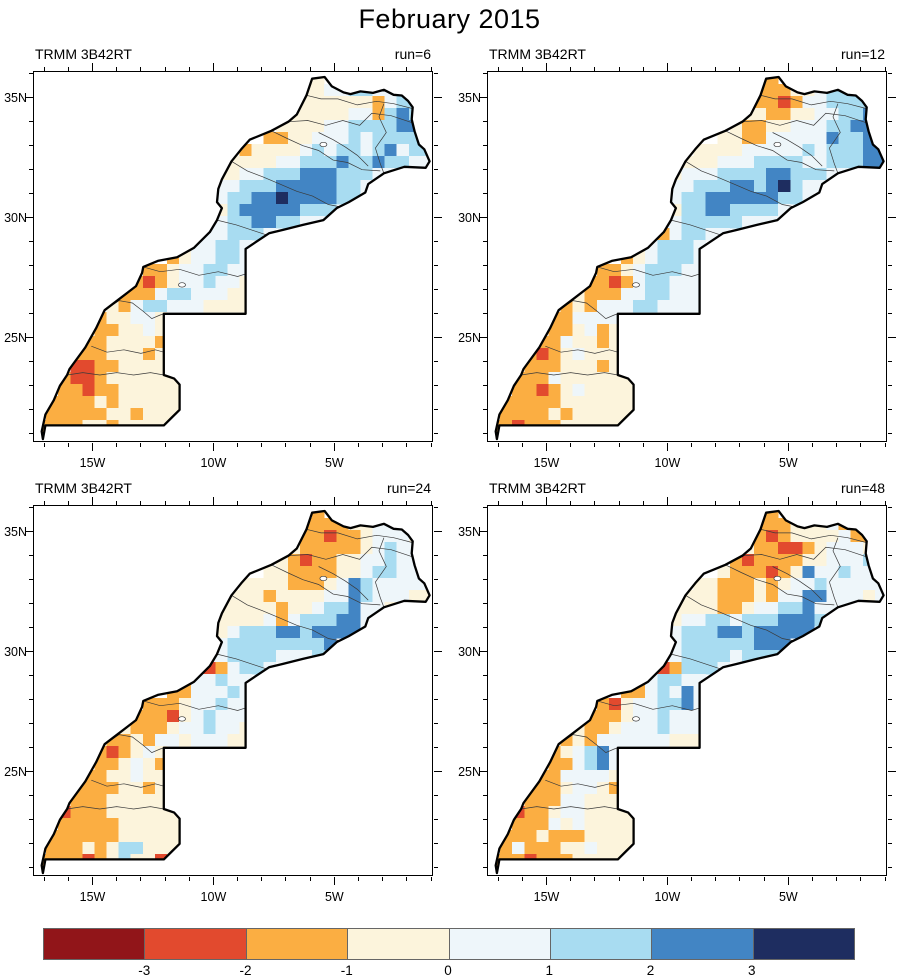  What do you see at coordinates (863, 488) in the screenshot?
I see `run-label: run=48` at bounding box center [863, 488].